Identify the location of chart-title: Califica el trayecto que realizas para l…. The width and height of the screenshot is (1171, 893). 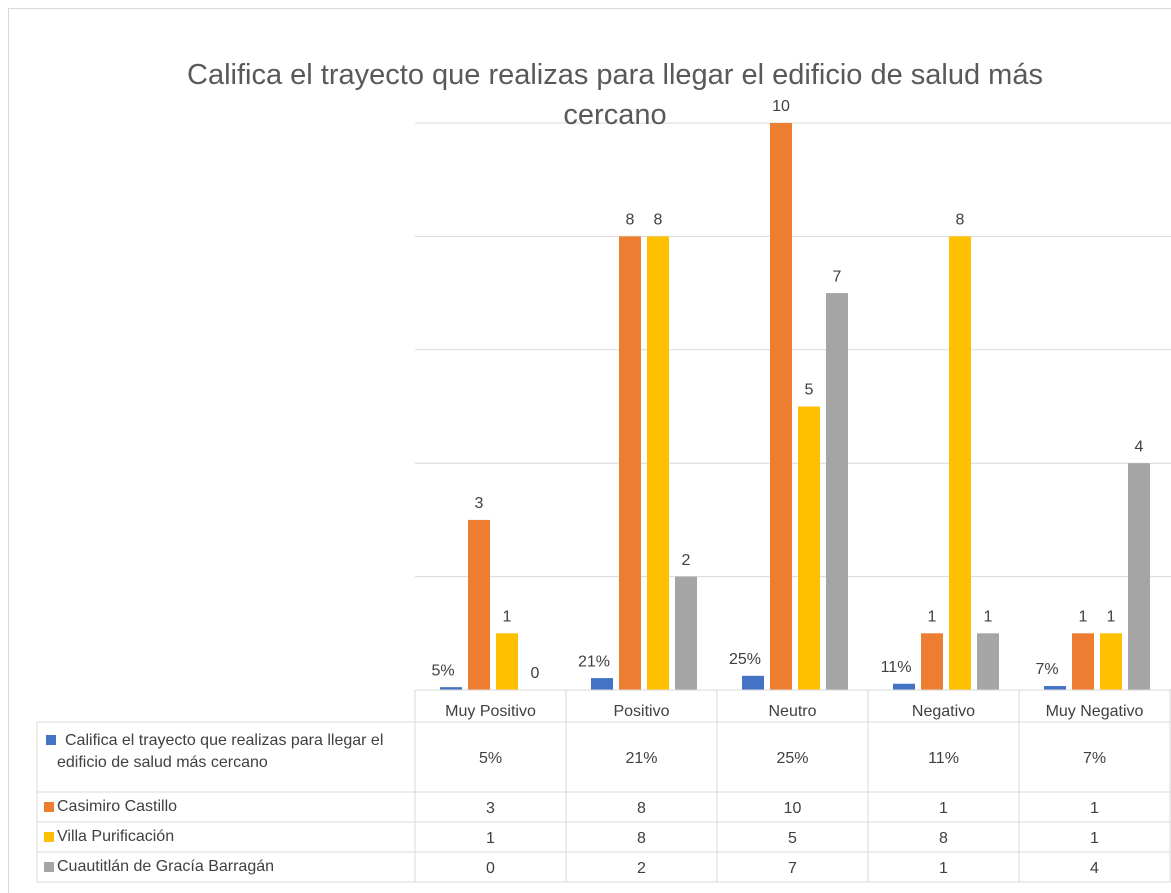
(615, 95).